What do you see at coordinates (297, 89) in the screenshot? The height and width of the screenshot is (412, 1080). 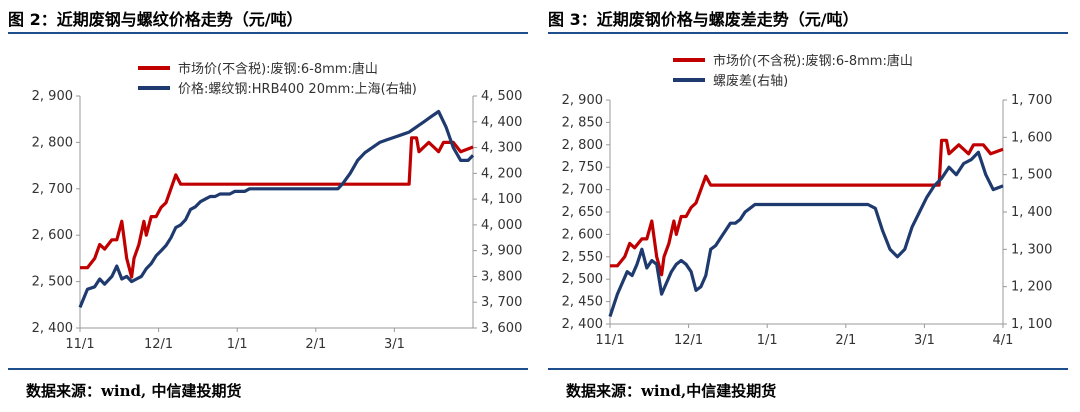 I see `legend-entry: 价格:螺纹钢:HRB400 20mm:上海(右轴)` at bounding box center [297, 89].